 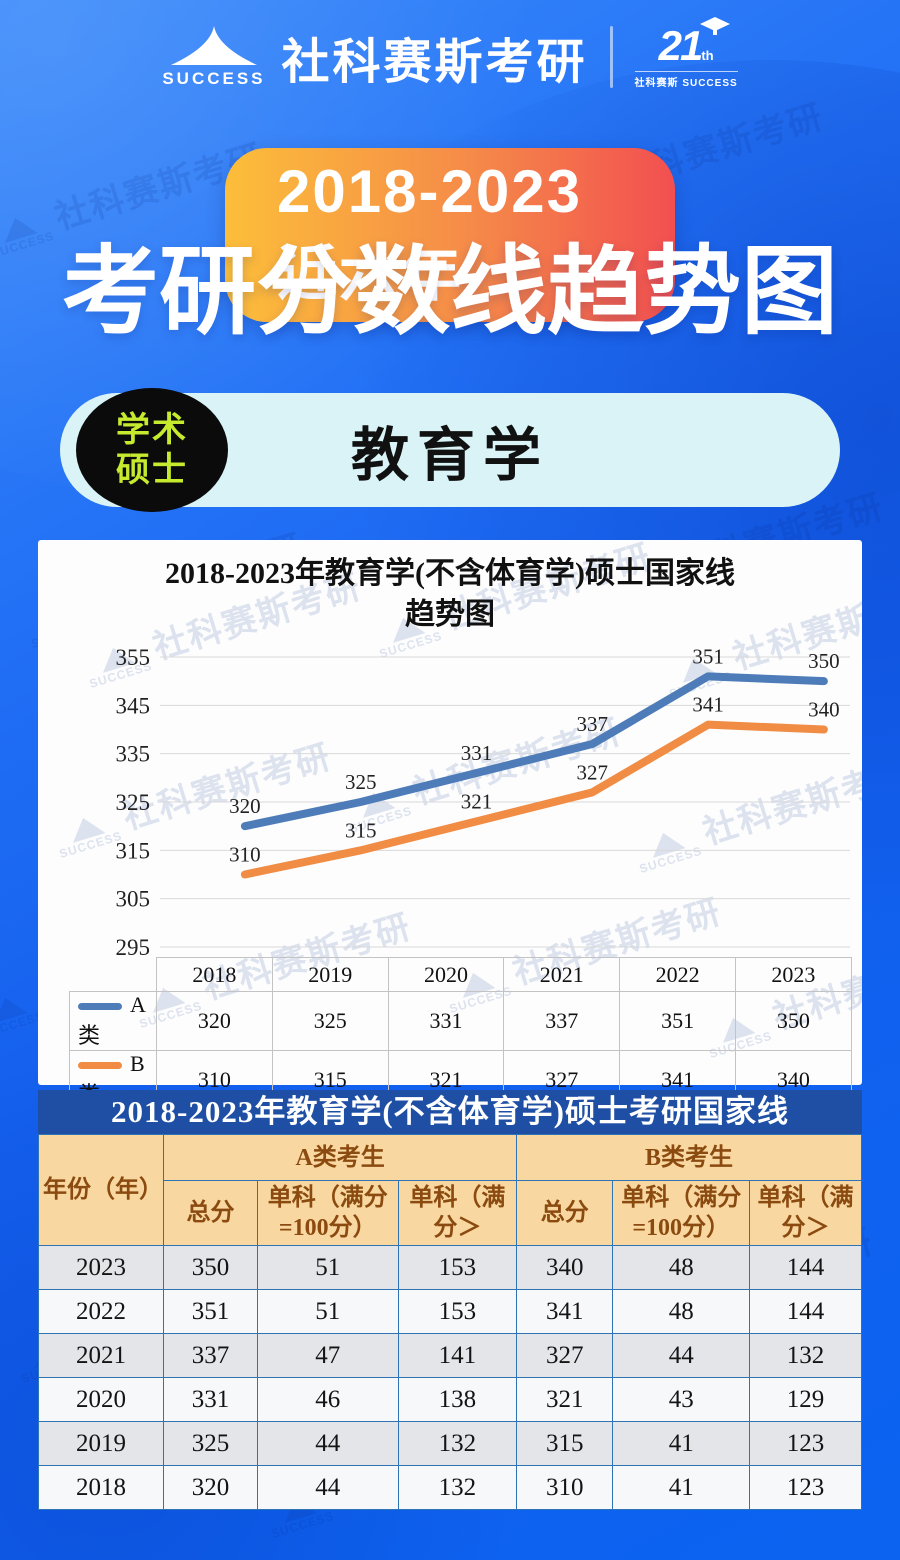 I want to click on main-title: 考研分数线趋势图, so click(x=450, y=291).